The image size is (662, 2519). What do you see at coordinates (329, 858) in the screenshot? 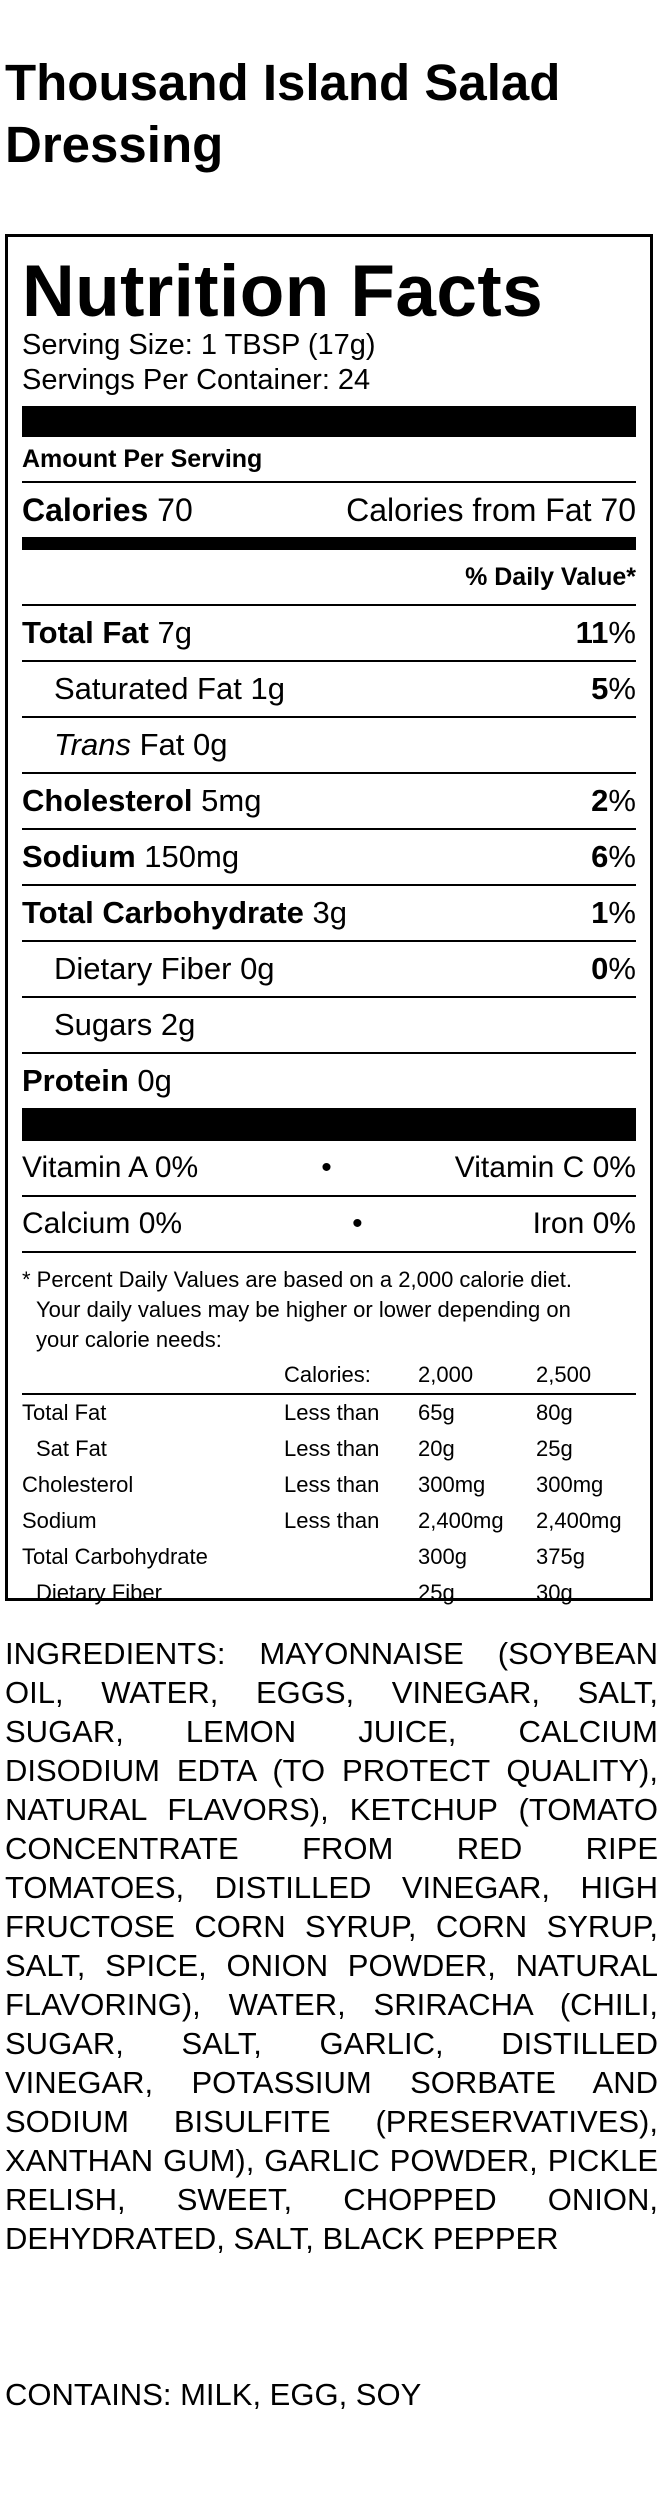
I see `nutrient-row-sodium: Sodium 150mg 6%` at bounding box center [329, 858].